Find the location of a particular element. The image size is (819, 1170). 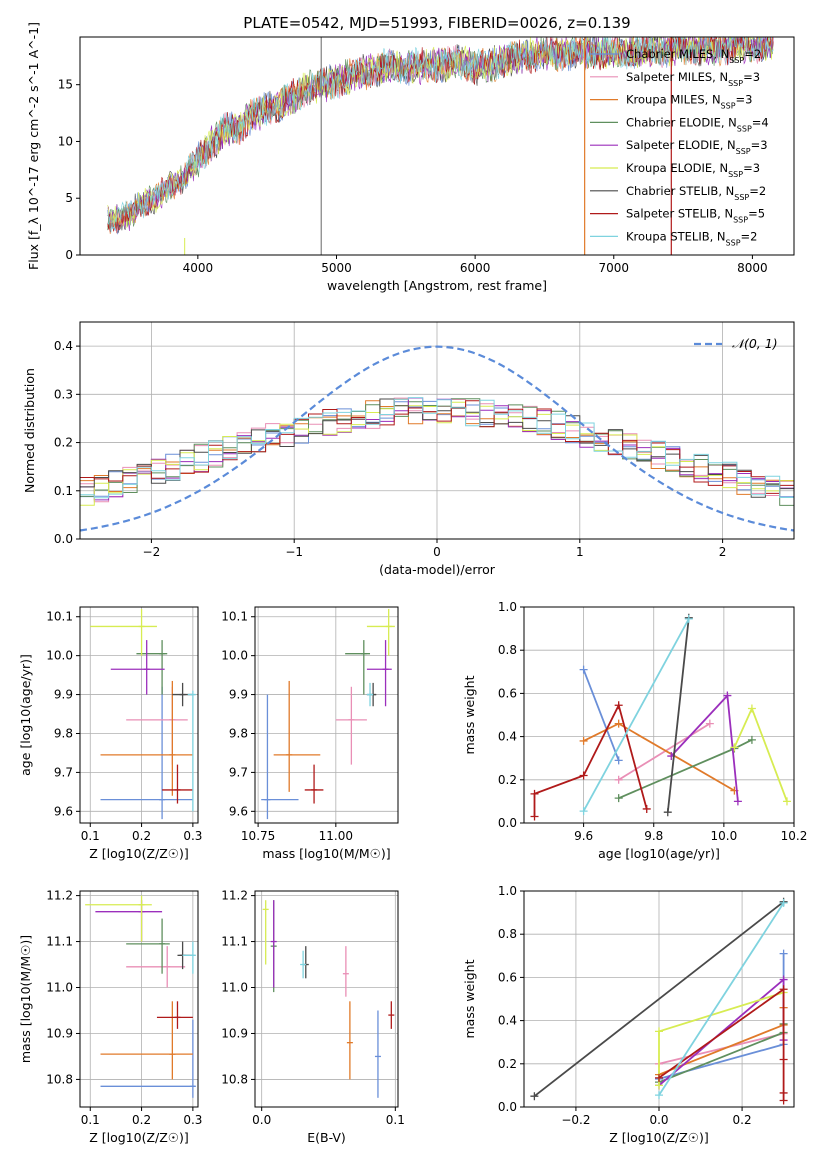

x-tick-label: −0.2 is located at coordinates (575, 1120).